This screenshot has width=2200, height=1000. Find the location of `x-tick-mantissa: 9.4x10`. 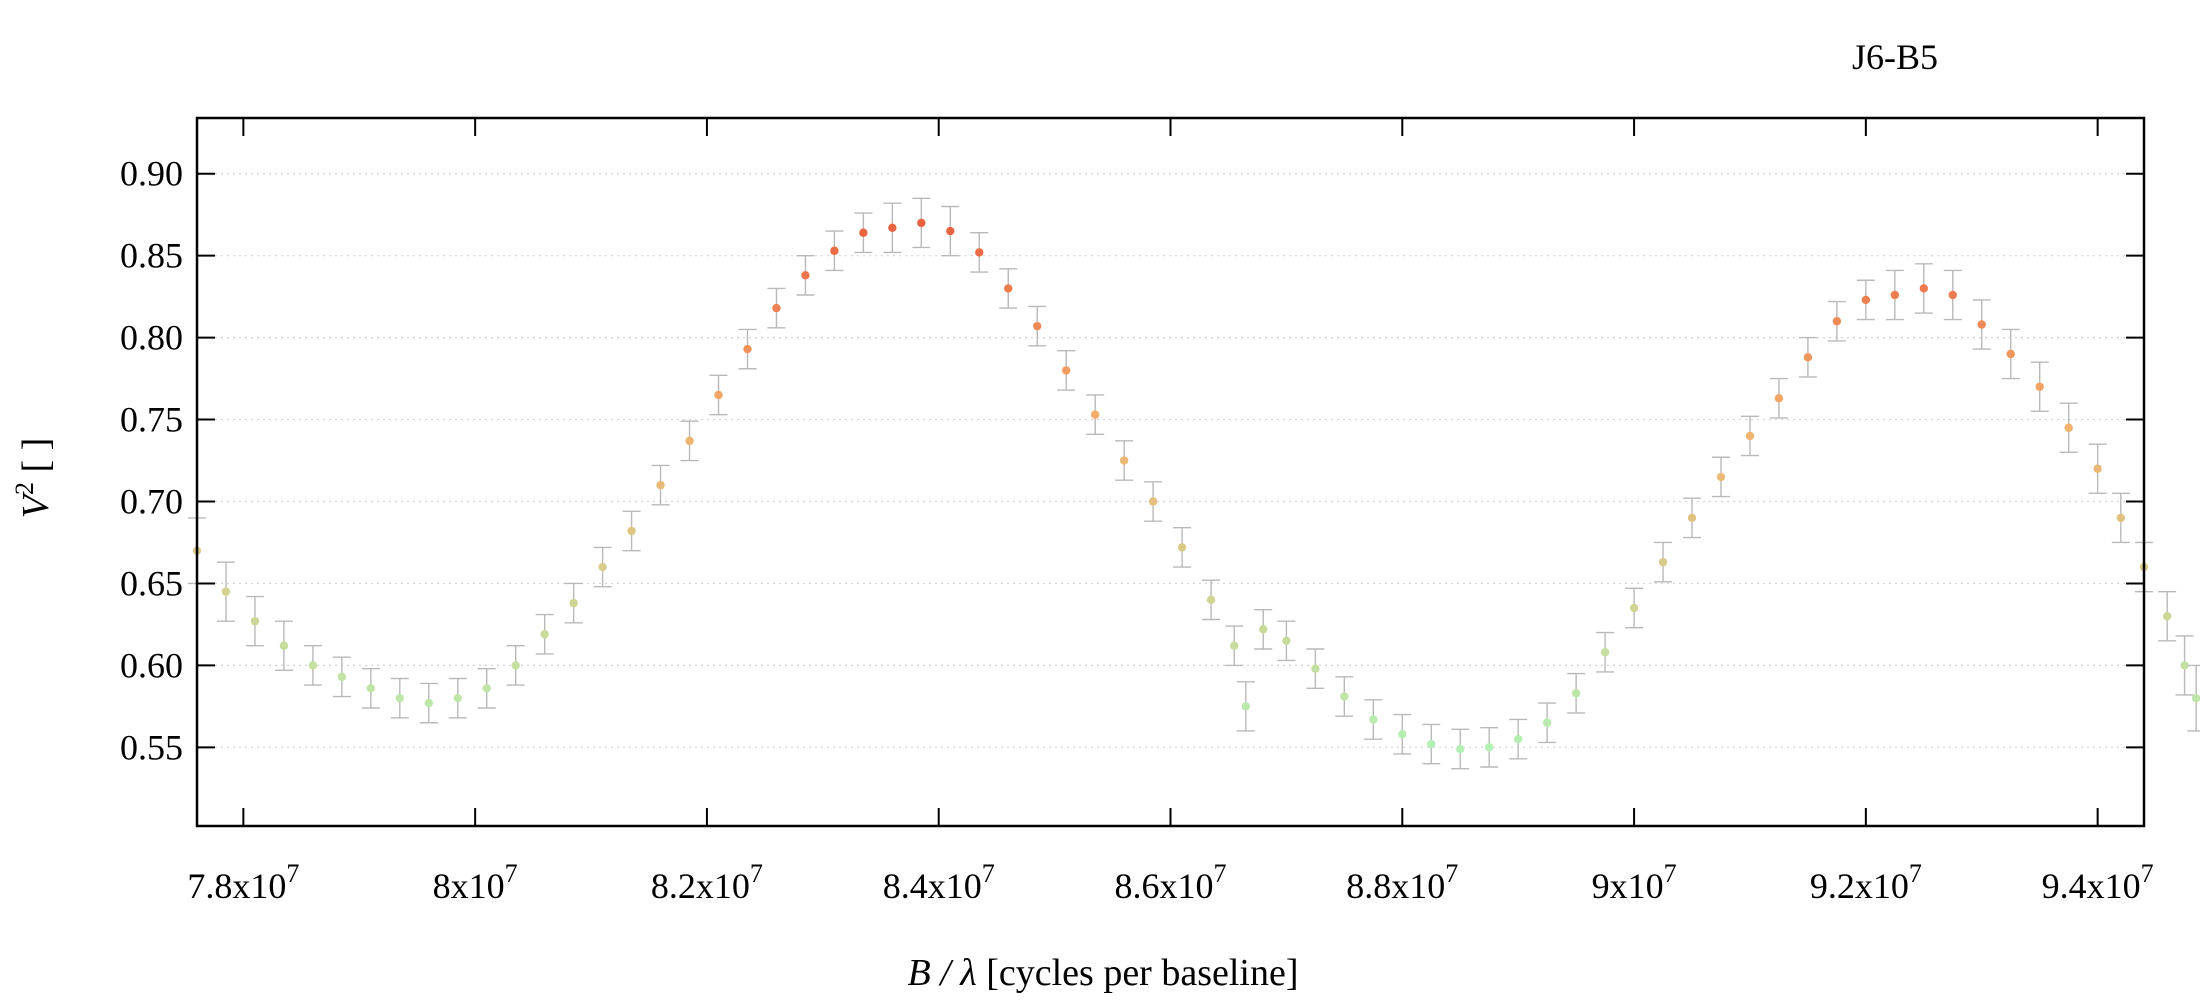

x-tick-mantissa: 9.4x10 is located at coordinates (2091, 886).